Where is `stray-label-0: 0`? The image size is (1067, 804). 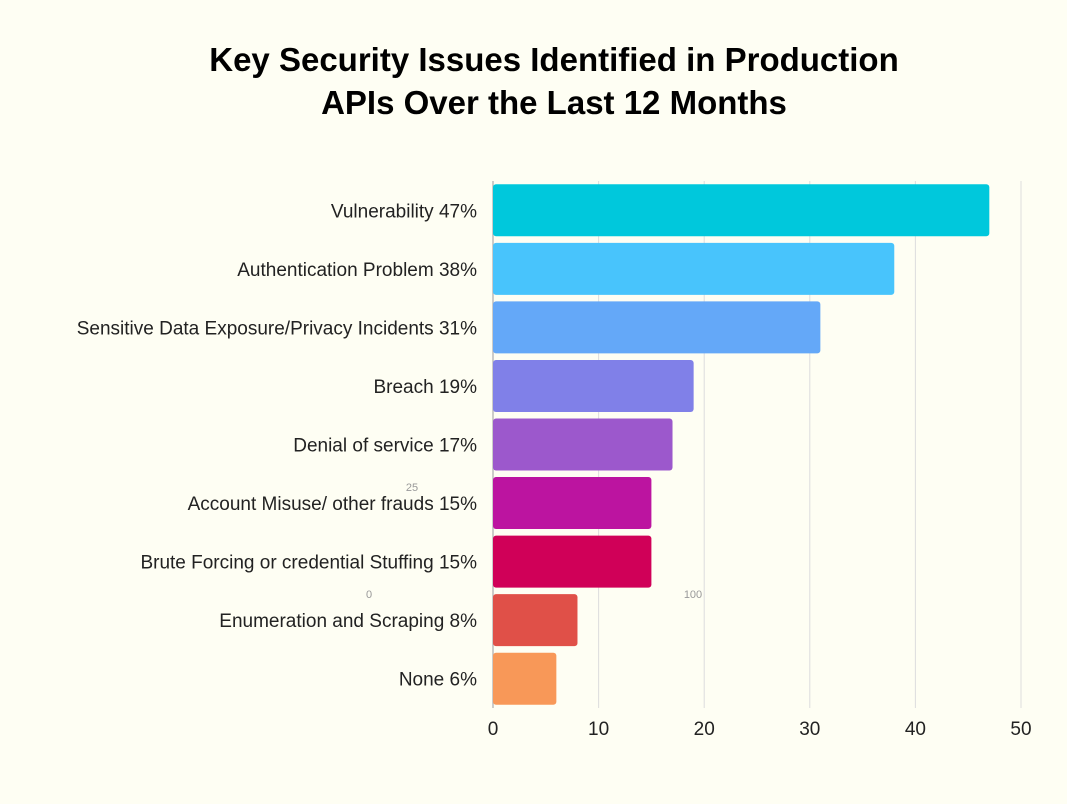 stray-label-0: 0 is located at coordinates (369, 595).